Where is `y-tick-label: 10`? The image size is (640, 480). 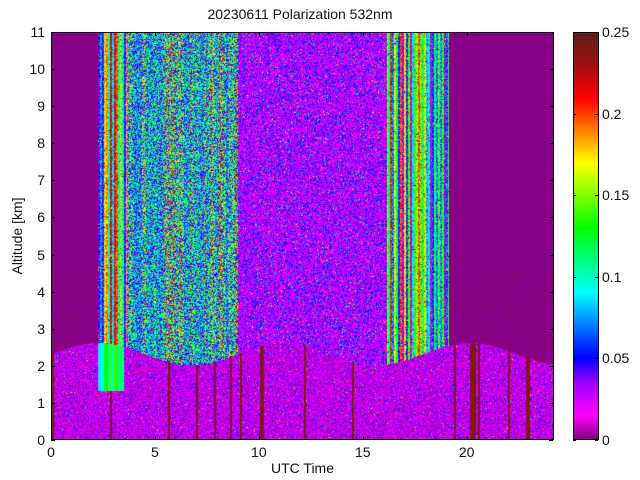 y-tick-label: 10 is located at coordinates (37, 69).